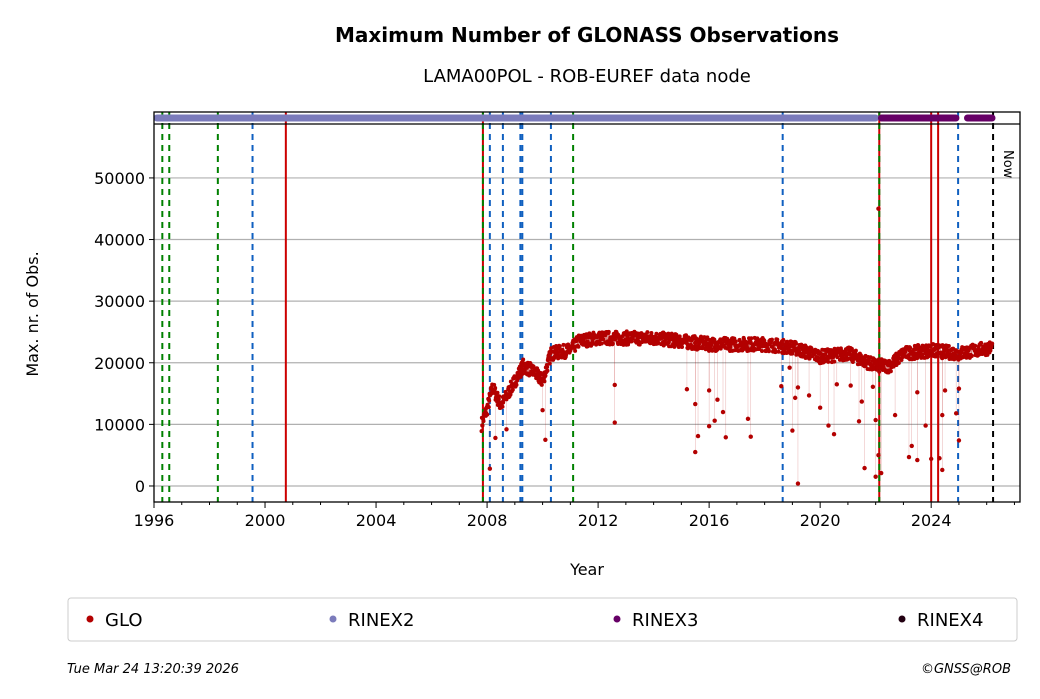  I want to click on legend-label-rinex4: RINEX4, so click(950, 620).